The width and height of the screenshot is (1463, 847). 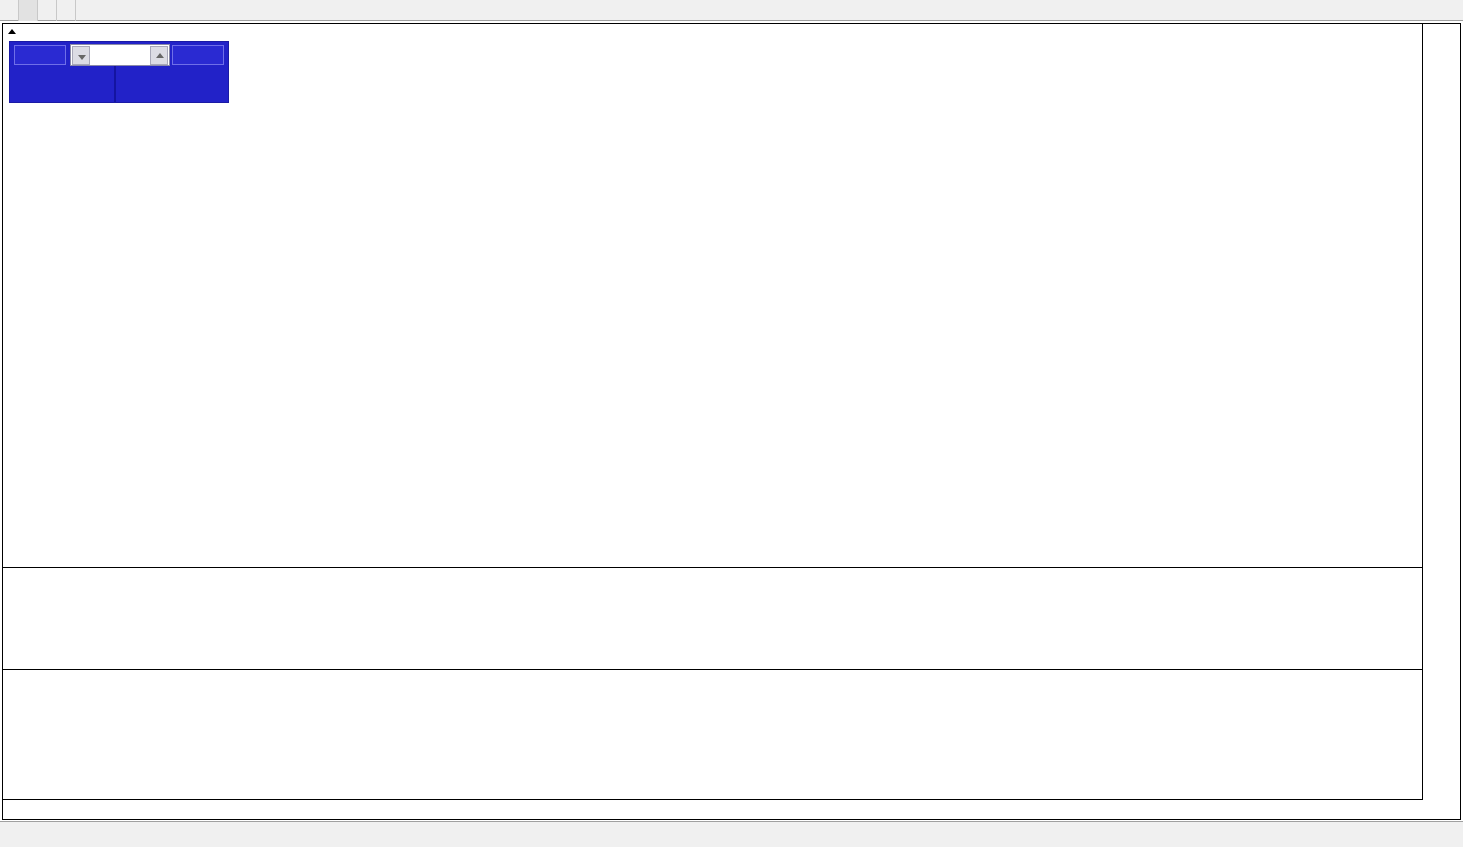 I want to click on volume-increase-button, so click(x=159, y=55).